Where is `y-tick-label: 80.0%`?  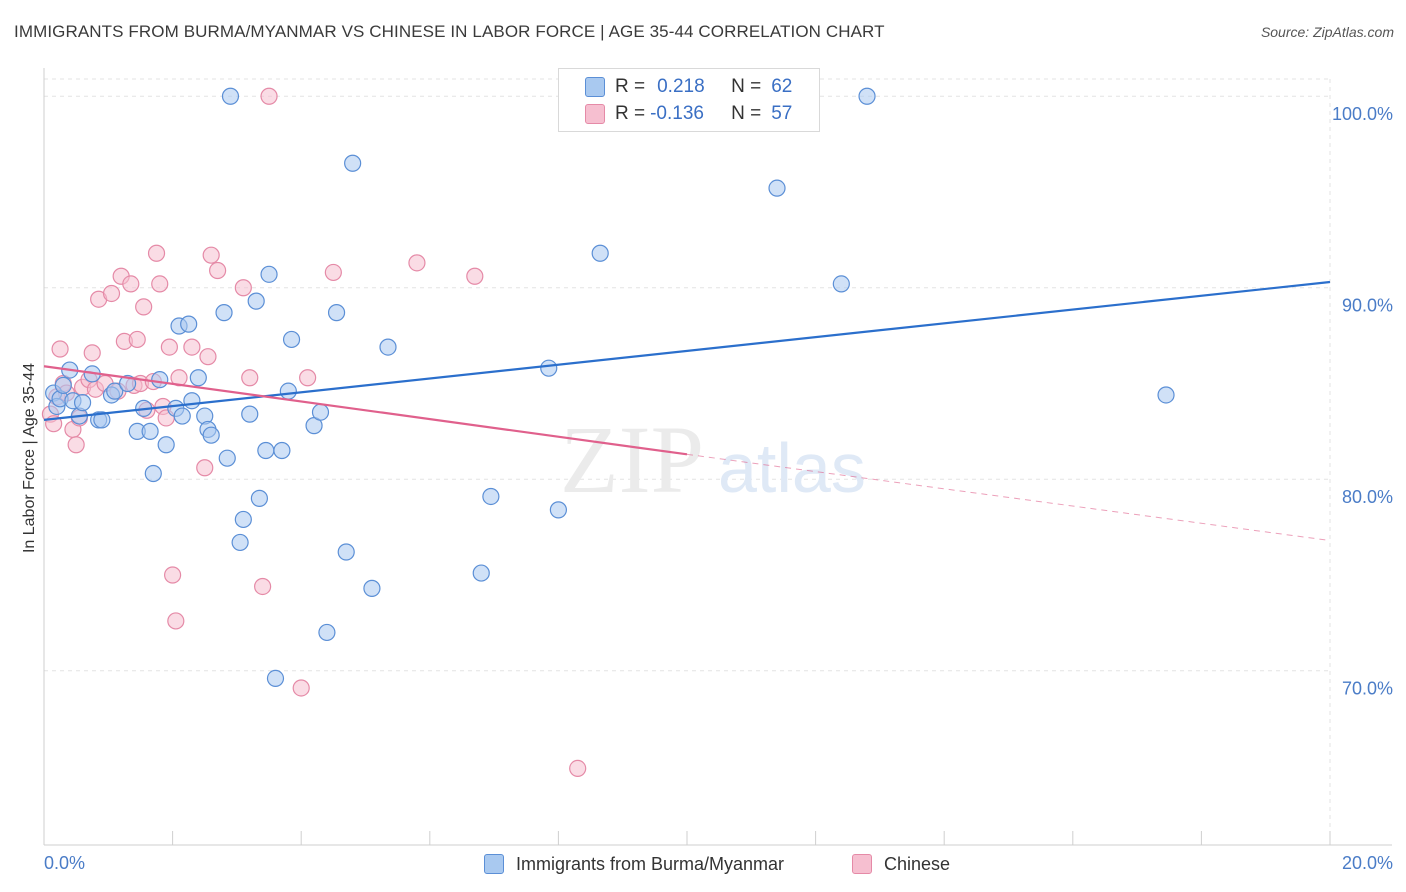
y-tick-label: 80.0% is located at coordinates (1367, 497).